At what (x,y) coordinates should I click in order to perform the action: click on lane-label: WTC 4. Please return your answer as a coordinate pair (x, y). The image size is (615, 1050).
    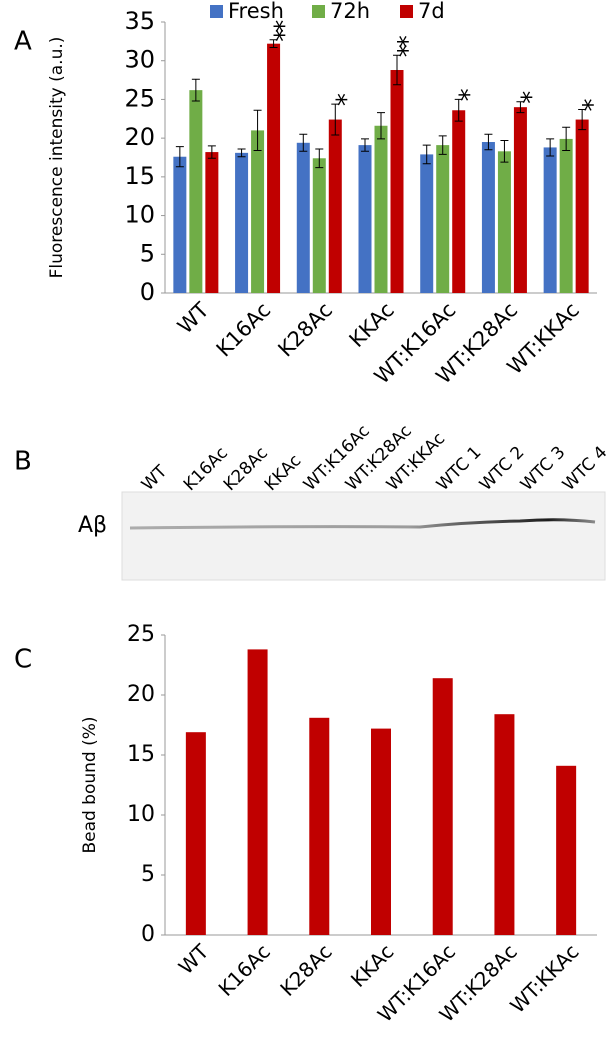
    Looking at the image, I should click on (585, 469).